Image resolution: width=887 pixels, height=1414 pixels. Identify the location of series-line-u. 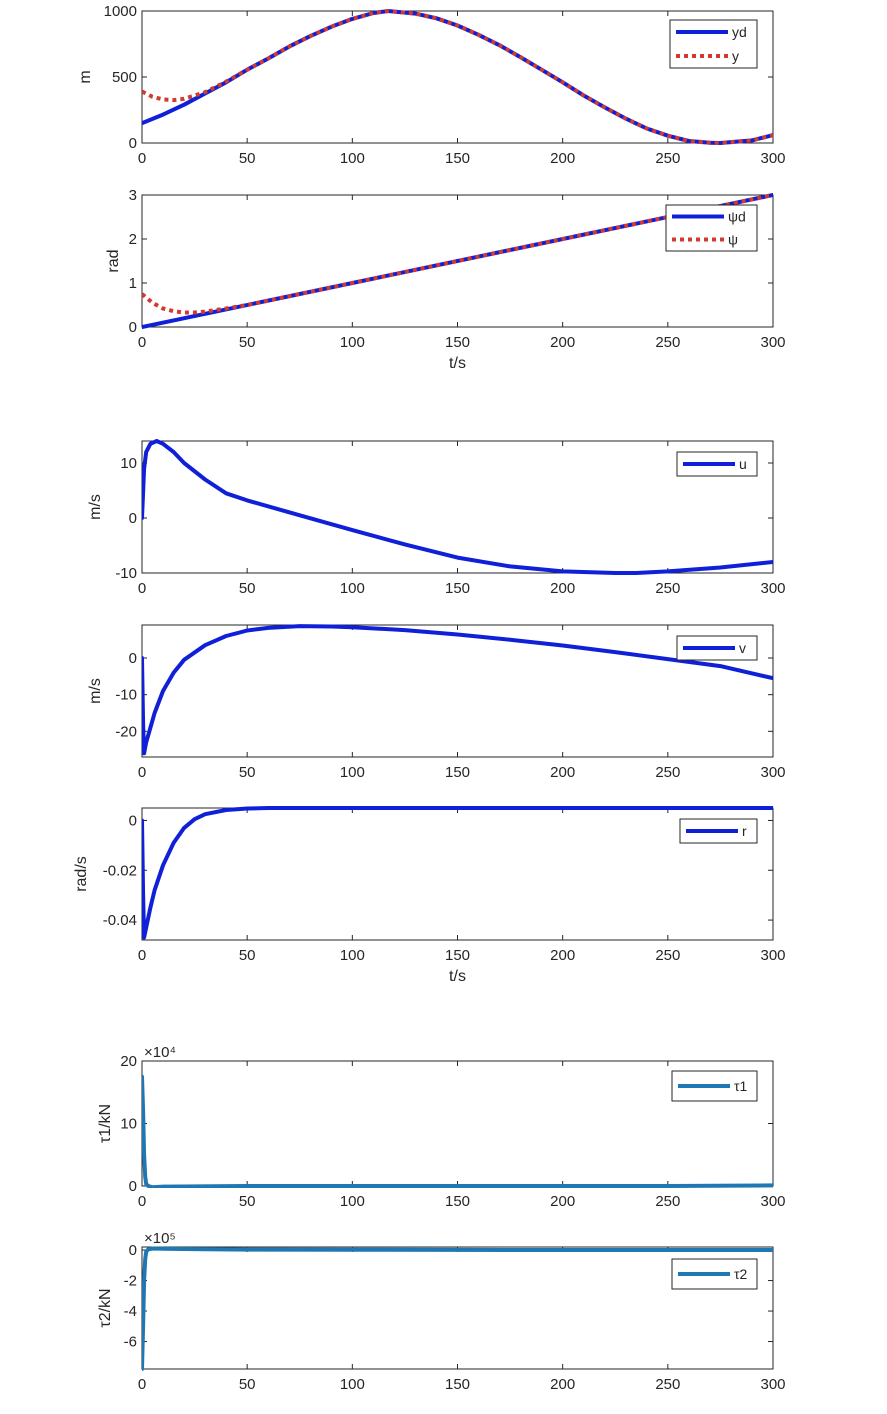
(457, 507).